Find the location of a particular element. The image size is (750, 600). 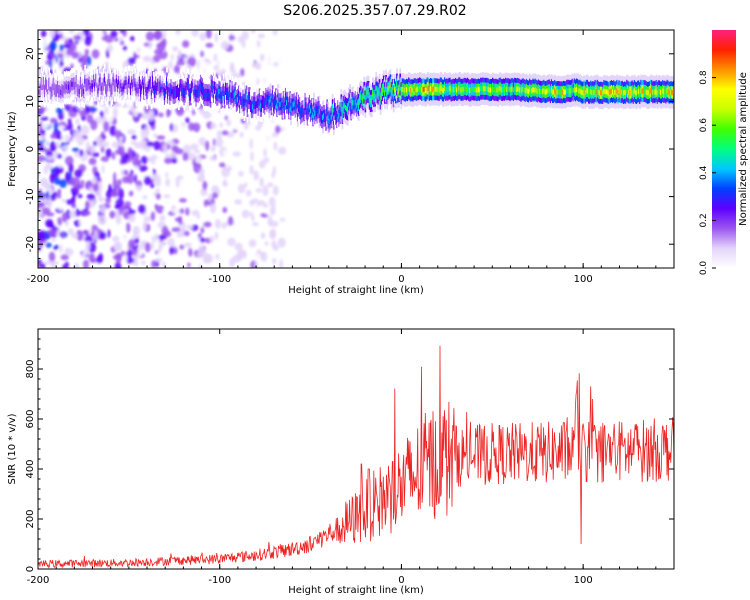

x-tick-label: -100 is located at coordinates (219, 279).